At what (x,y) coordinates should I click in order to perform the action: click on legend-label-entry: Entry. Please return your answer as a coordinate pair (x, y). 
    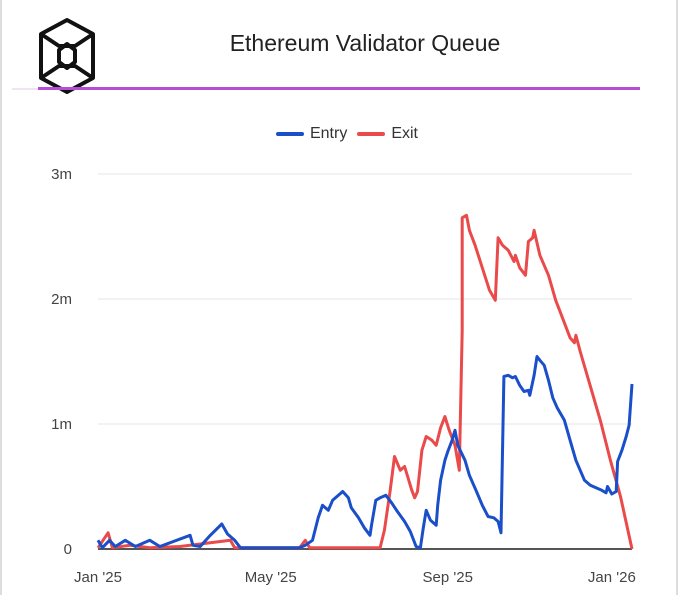
    Looking at the image, I should click on (328, 133).